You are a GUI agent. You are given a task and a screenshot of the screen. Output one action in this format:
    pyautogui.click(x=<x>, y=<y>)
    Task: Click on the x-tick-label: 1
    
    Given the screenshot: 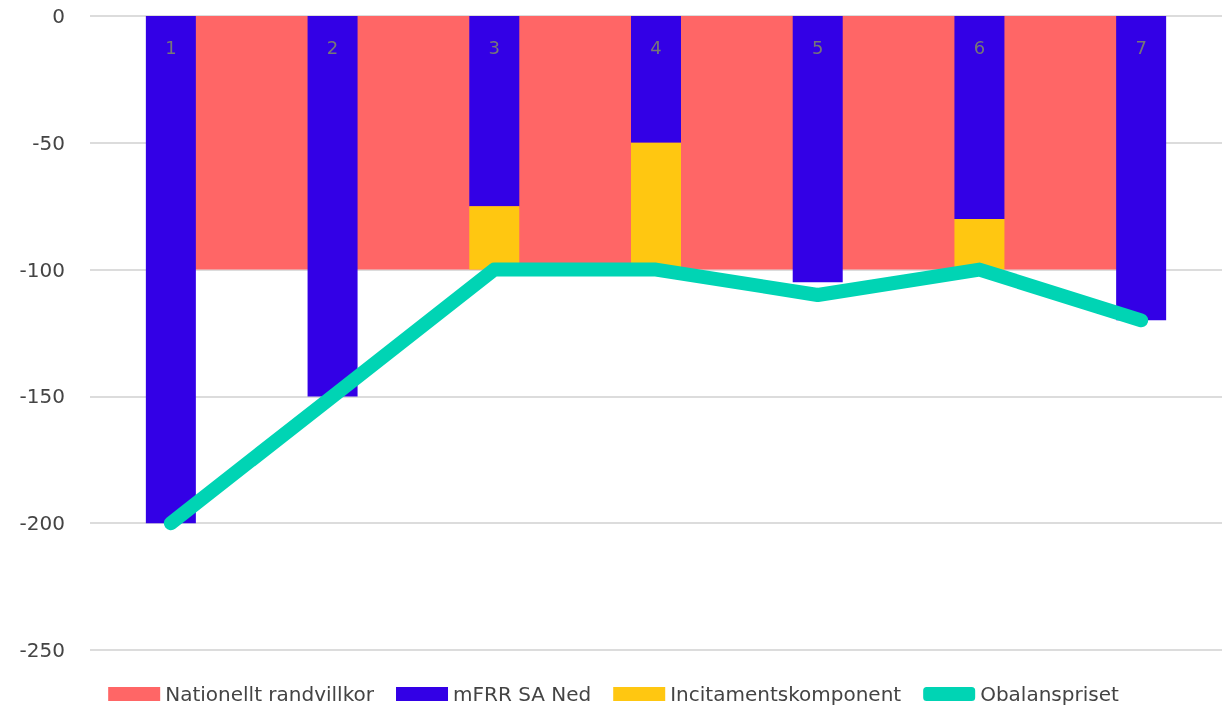 What is the action you would take?
    pyautogui.click(x=171, y=47)
    